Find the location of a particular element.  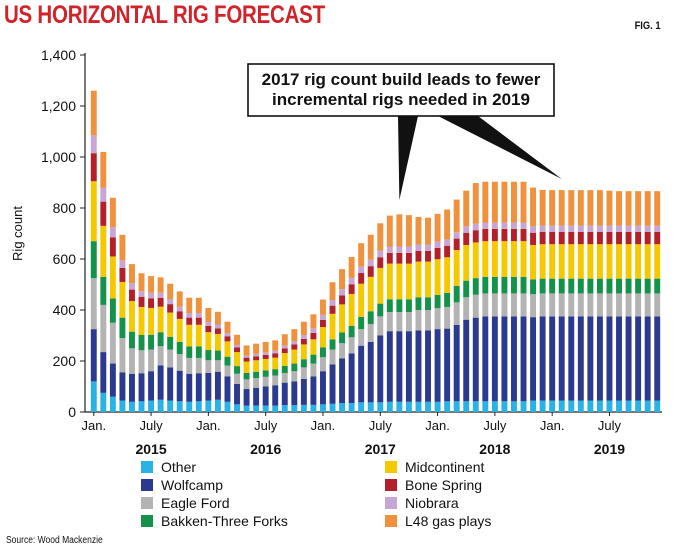

annotation-text: incremental rigs needed in 2019 is located at coordinates (401, 99).